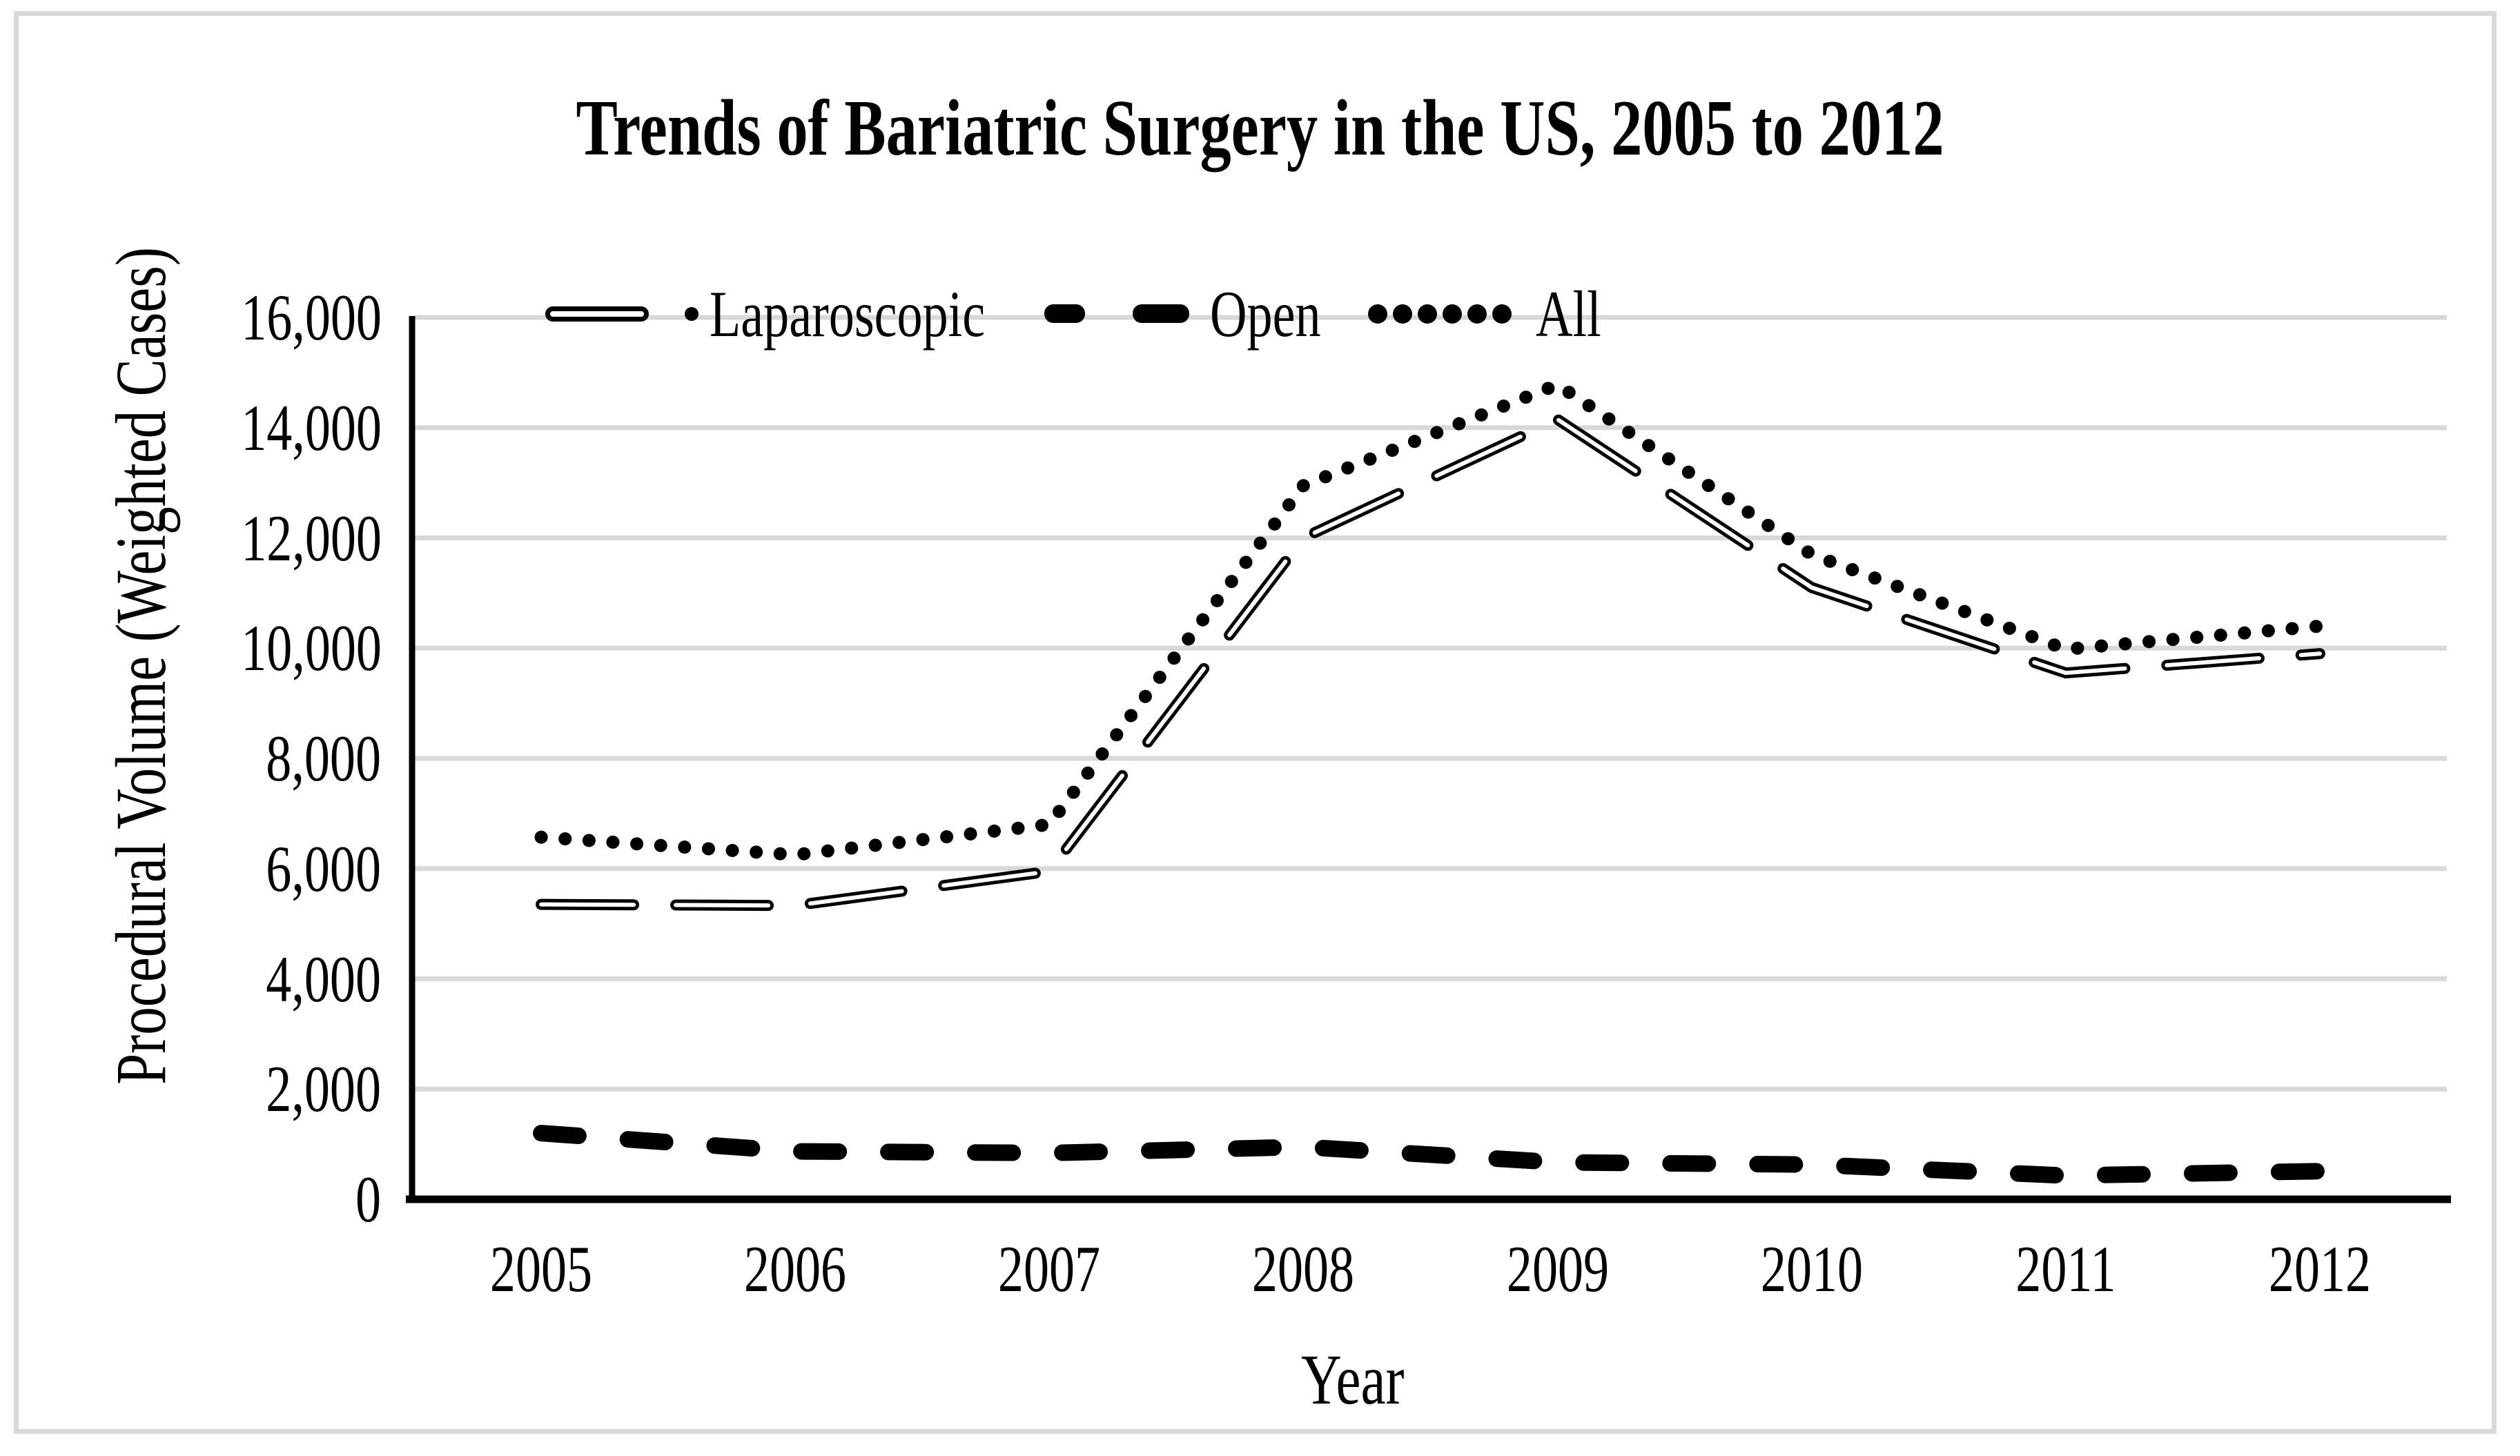 The height and width of the screenshot is (1456, 2520). Describe the element at coordinates (541, 1269) in the screenshot. I see `x-tick-label: 2005` at that location.